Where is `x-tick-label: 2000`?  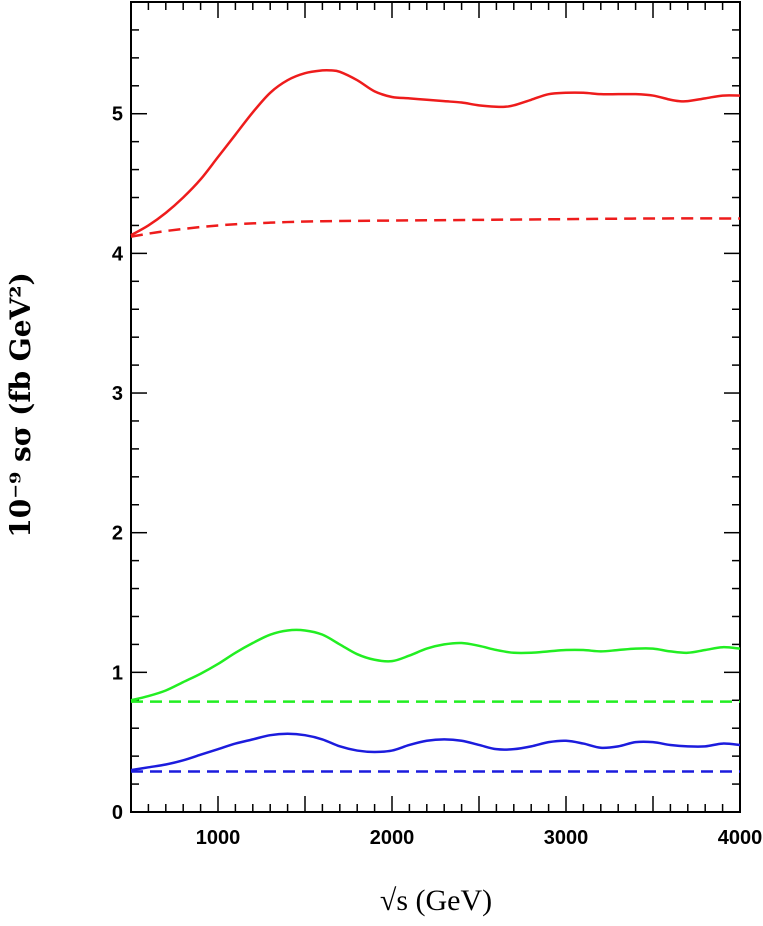 x-tick-label: 2000 is located at coordinates (392, 838).